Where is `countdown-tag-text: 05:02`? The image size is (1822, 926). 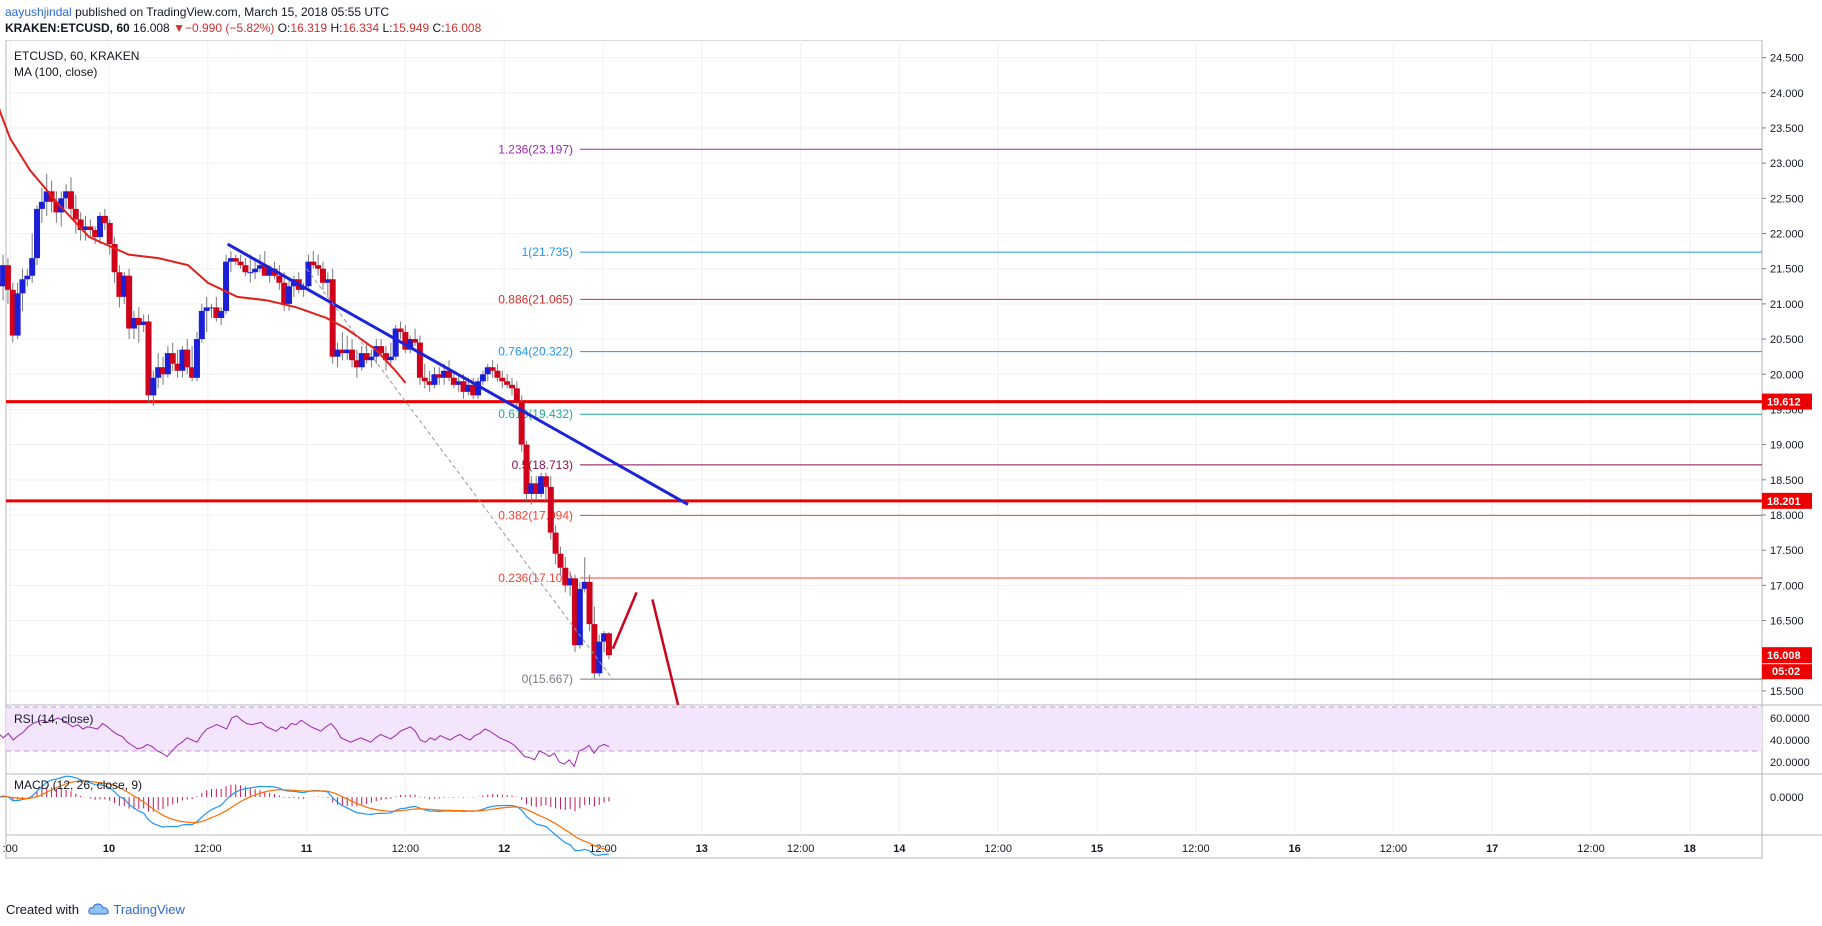
countdown-tag-text: 05:02 is located at coordinates (1786, 672).